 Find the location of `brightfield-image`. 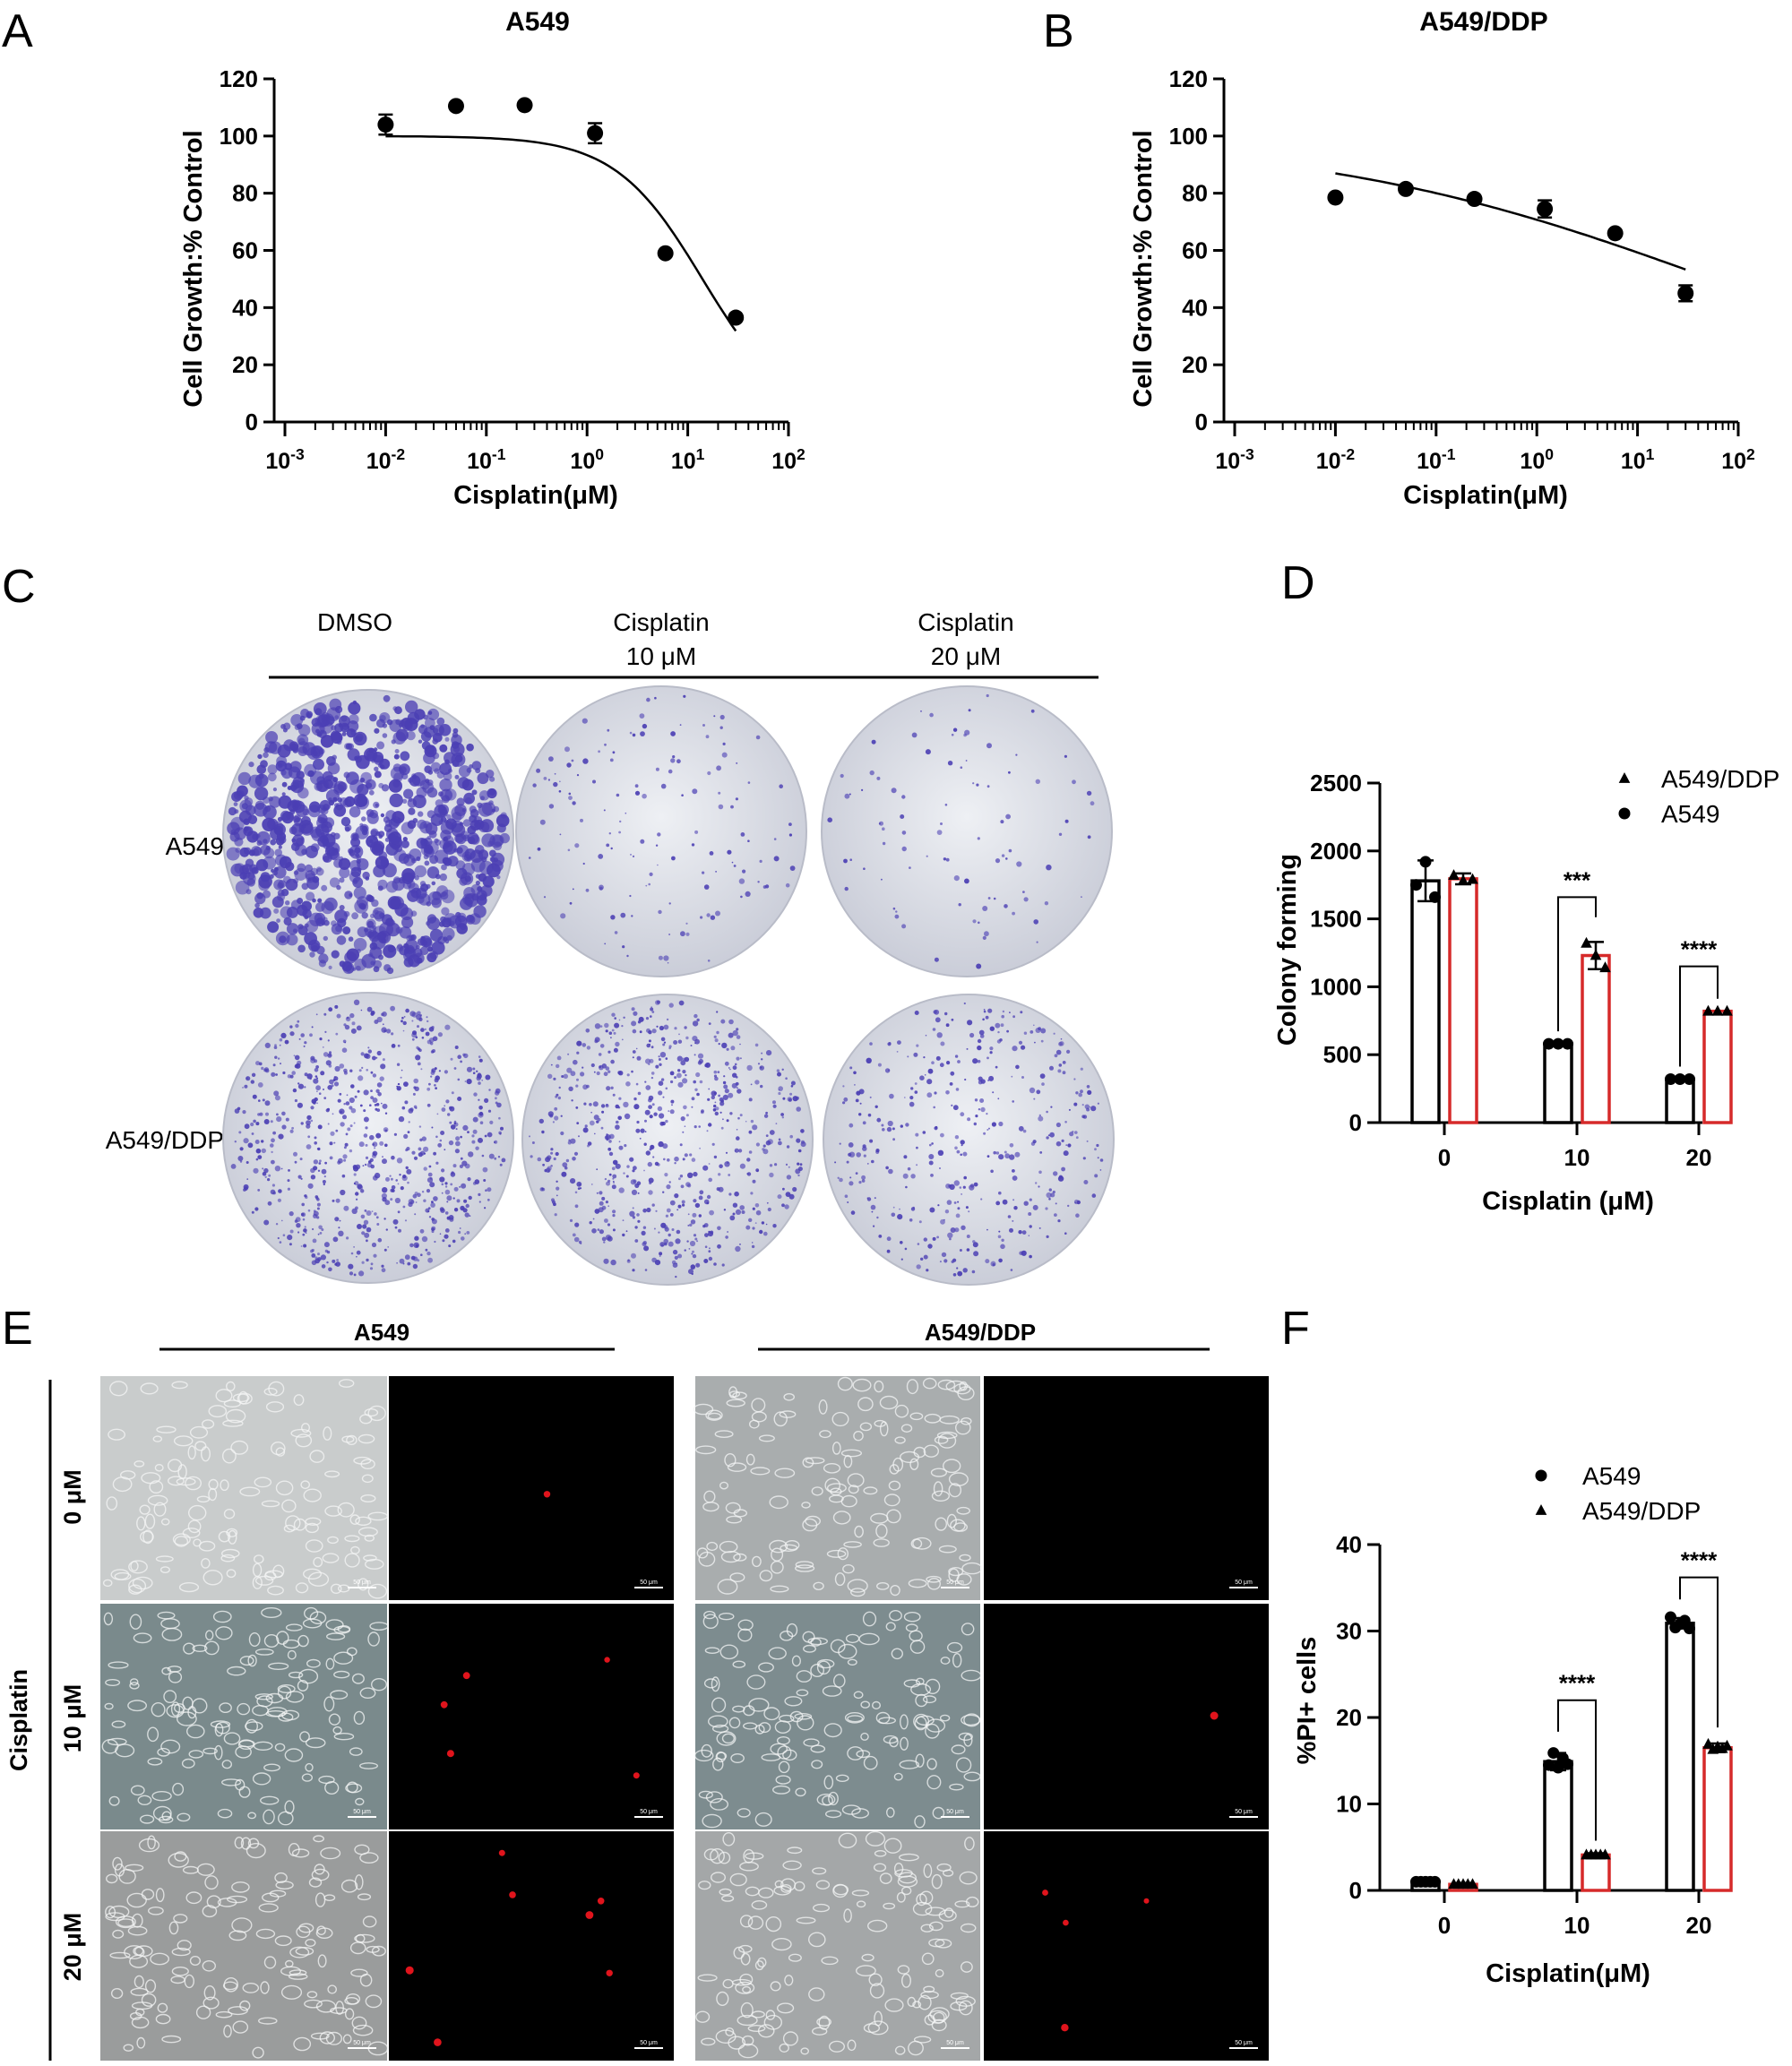

brightfield-image is located at coordinates (244, 1488).